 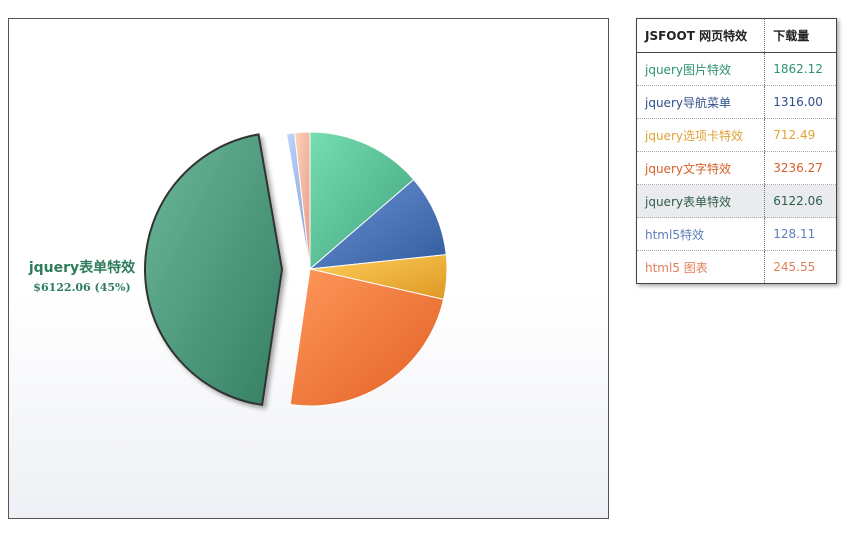 I want to click on legend-row: jquery图片特效 1862.12, so click(x=736, y=69).